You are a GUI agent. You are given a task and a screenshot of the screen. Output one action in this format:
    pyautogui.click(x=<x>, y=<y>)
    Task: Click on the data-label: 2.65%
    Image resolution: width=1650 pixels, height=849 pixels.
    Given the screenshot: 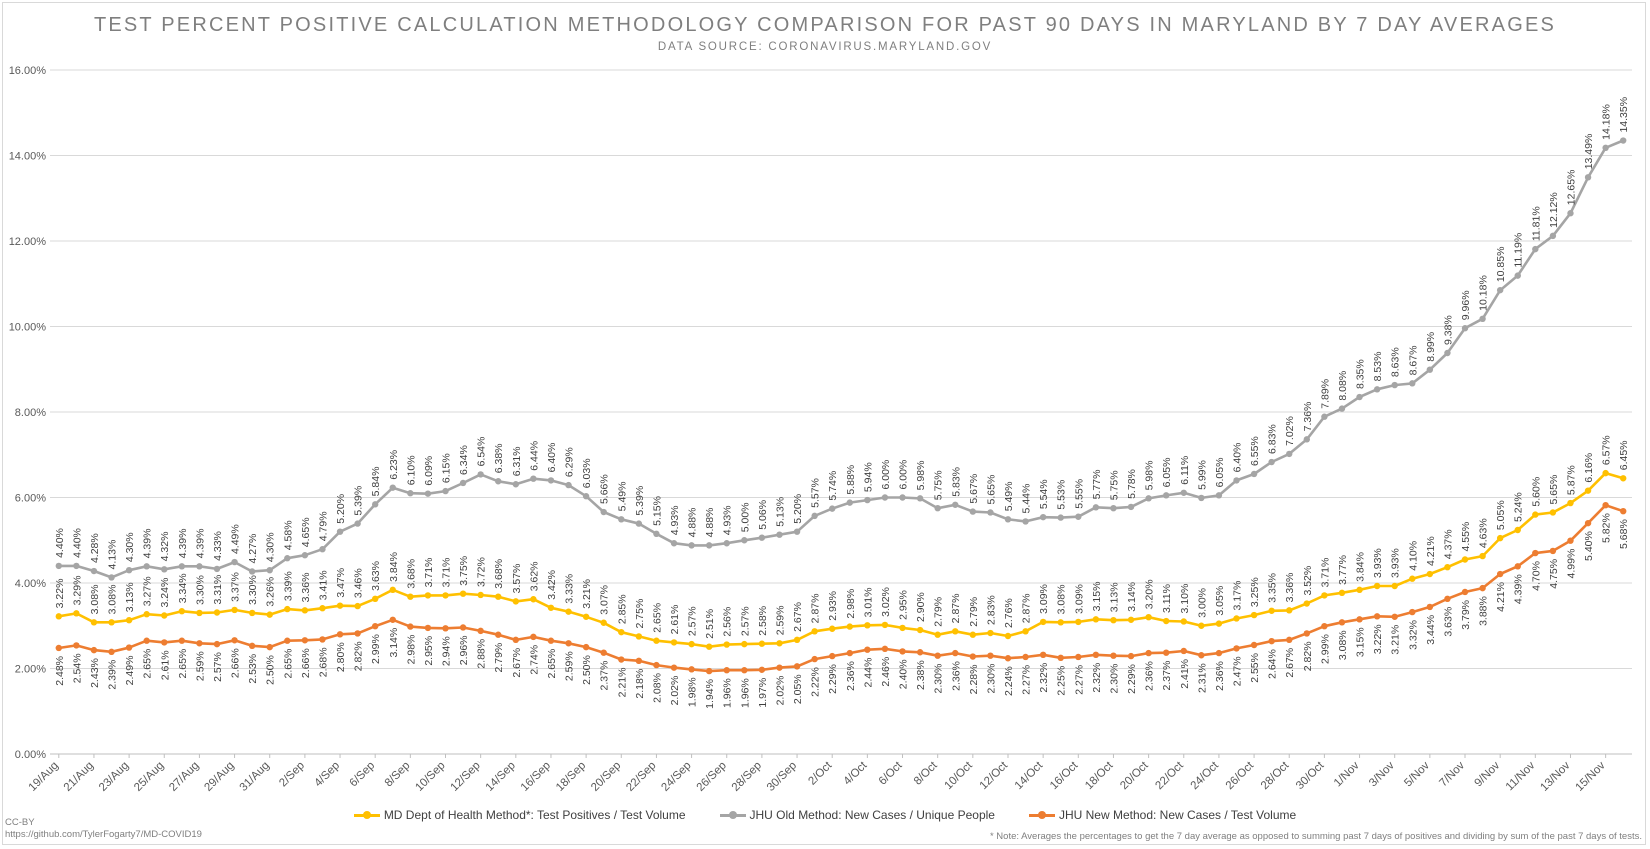 What is the action you would take?
    pyautogui.click(x=183, y=664)
    